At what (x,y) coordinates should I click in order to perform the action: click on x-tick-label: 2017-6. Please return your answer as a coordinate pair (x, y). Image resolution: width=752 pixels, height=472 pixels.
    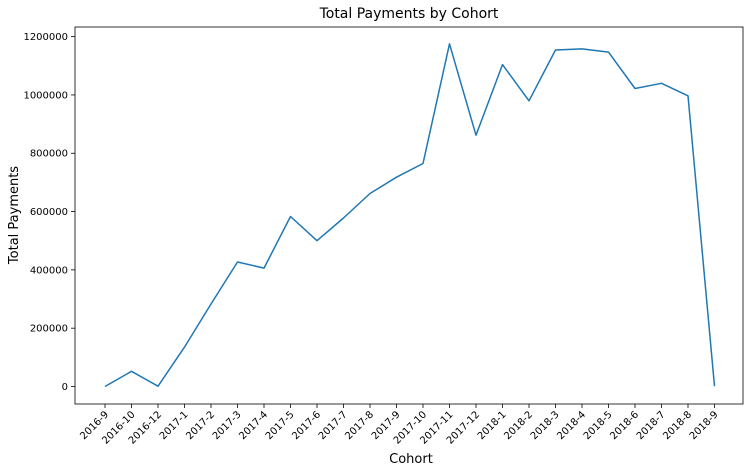
    Looking at the image, I should click on (306, 425).